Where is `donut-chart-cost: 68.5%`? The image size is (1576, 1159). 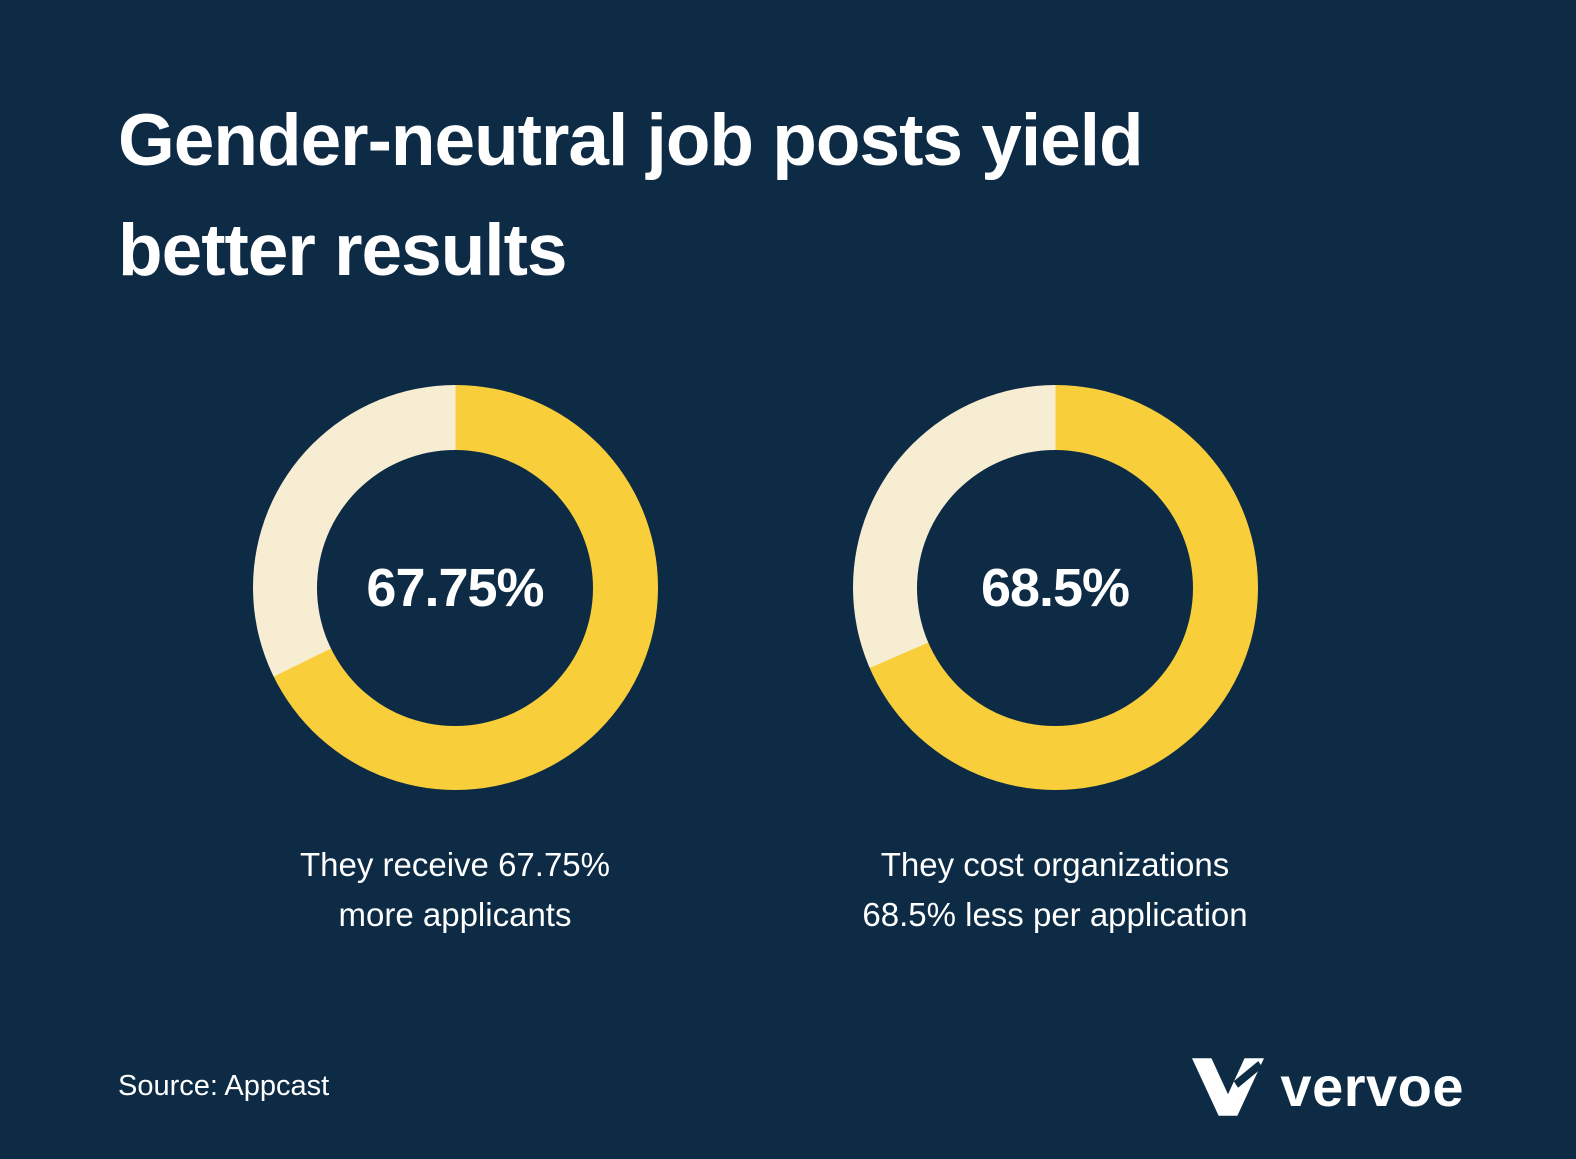 donut-chart-cost: 68.5% is located at coordinates (1055, 587).